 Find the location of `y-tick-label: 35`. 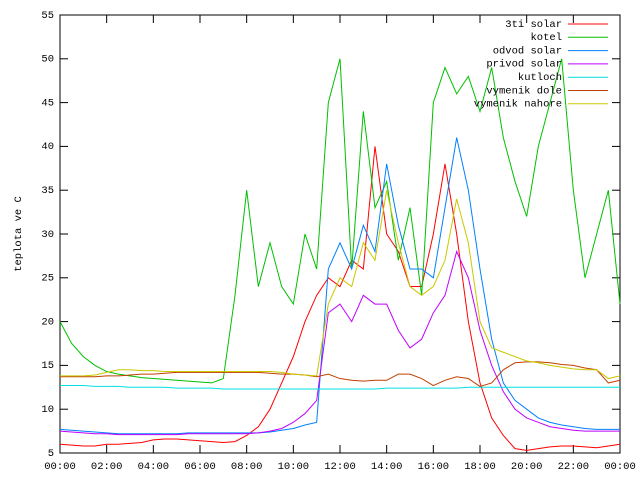

y-tick-label: 35 is located at coordinates (47, 191).